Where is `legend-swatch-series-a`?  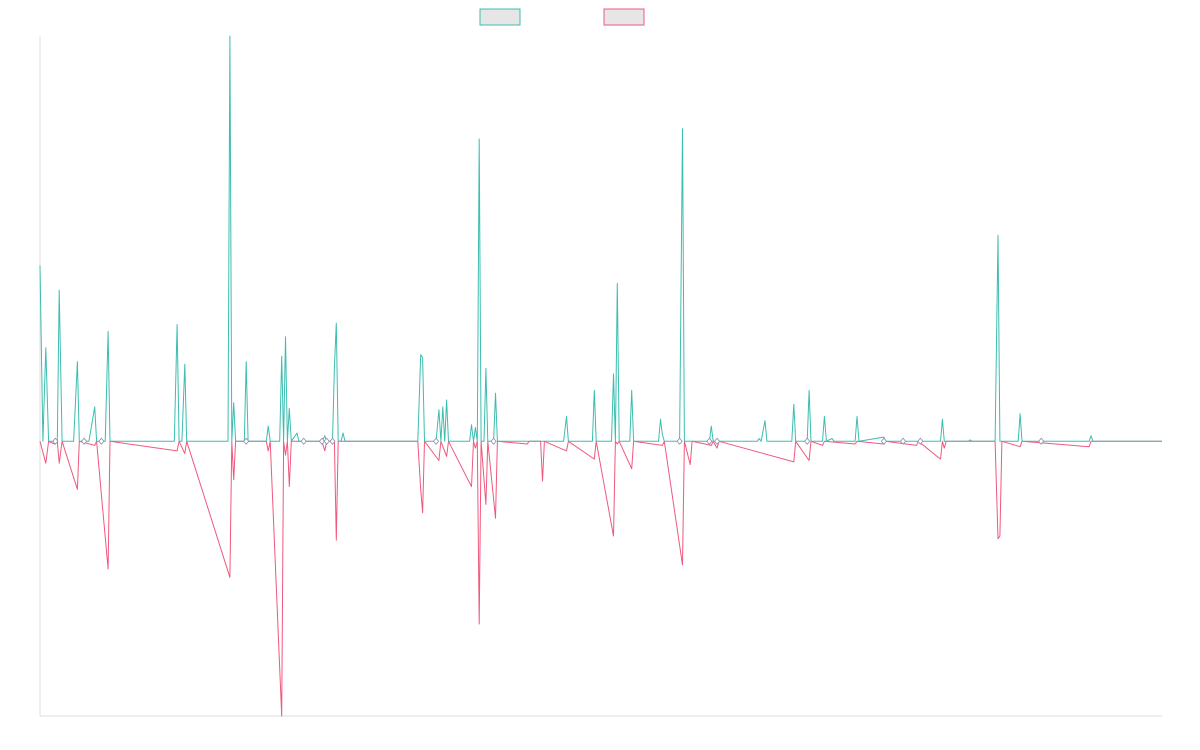
legend-swatch-series-a is located at coordinates (500, 17).